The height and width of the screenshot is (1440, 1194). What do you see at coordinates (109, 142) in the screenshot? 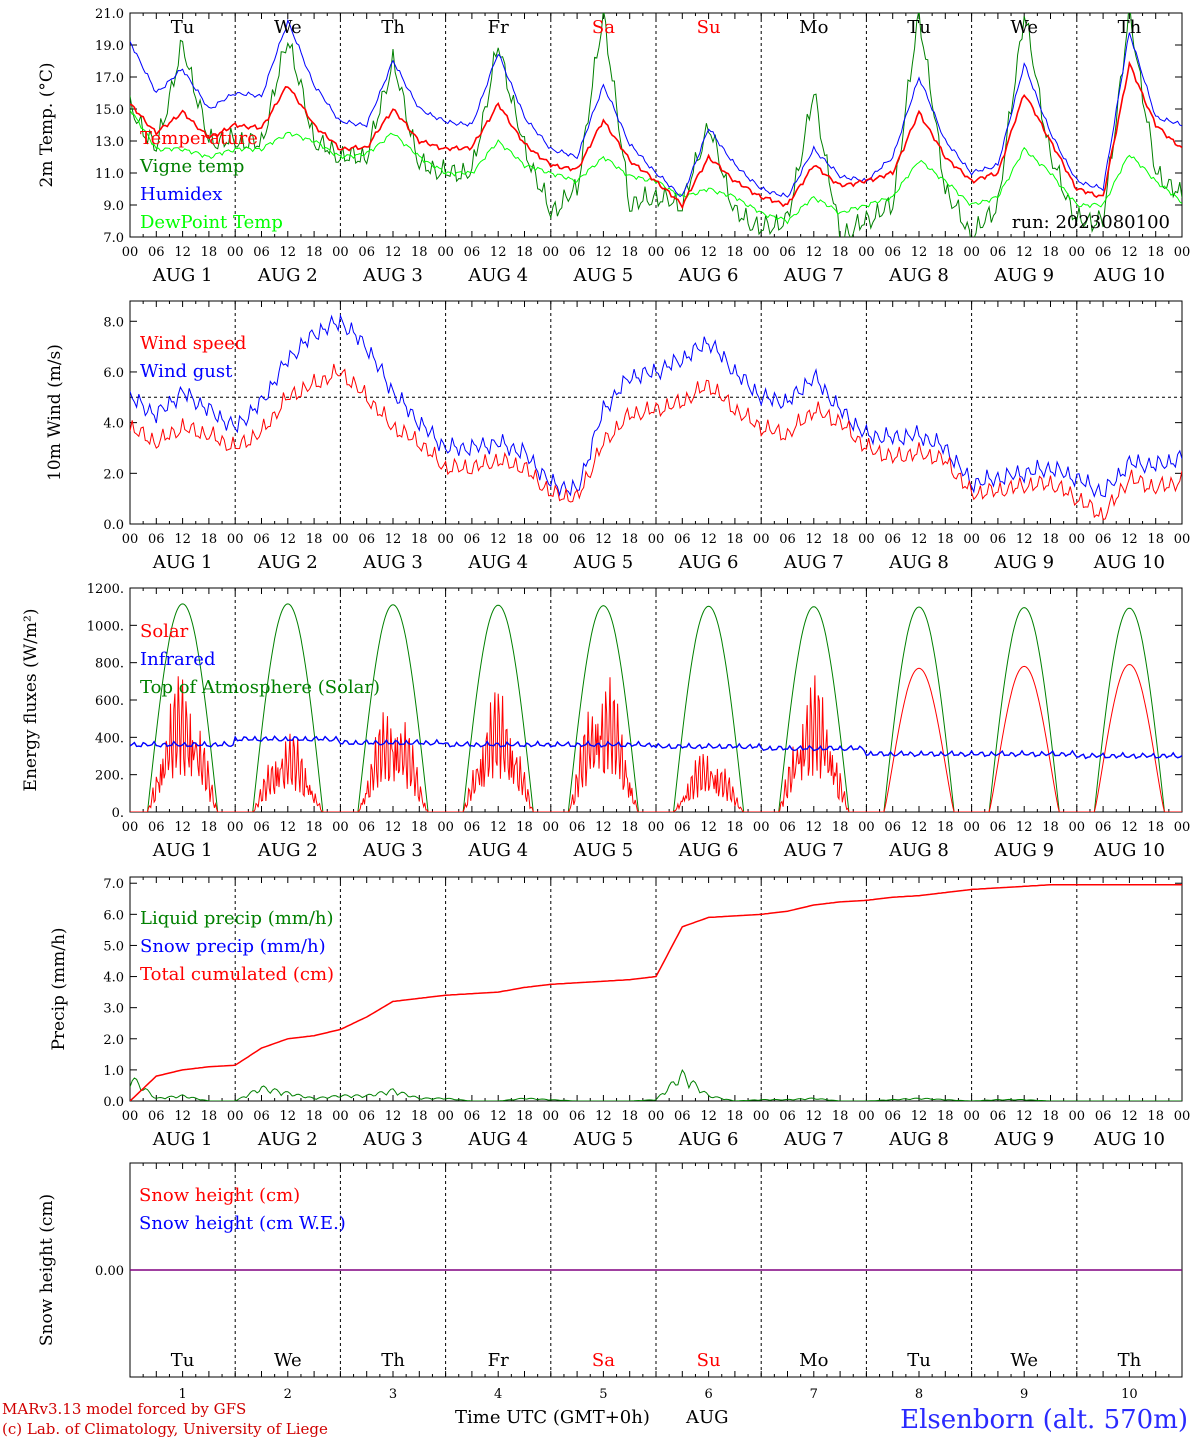
I see `y-tick-label: 13.0` at bounding box center [109, 142].